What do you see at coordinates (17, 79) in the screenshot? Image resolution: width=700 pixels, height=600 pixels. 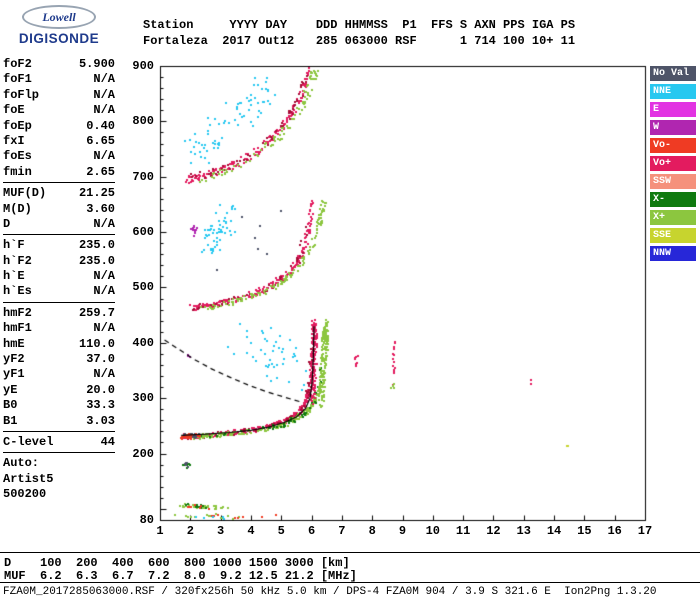 I see `param-label: foF1` at bounding box center [17, 79].